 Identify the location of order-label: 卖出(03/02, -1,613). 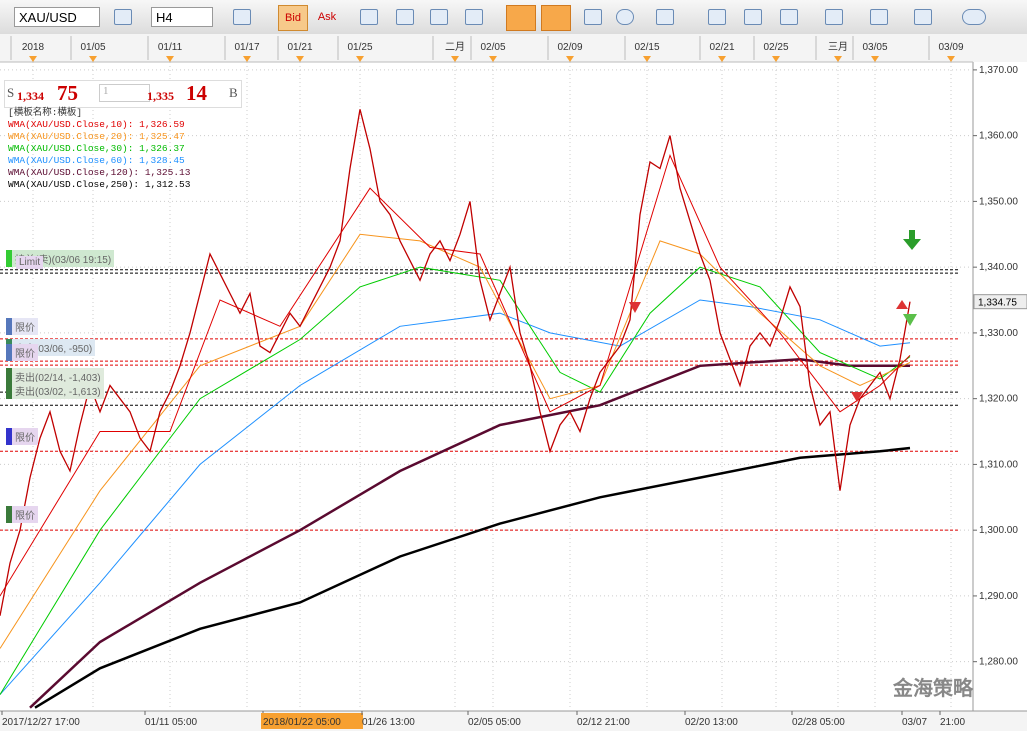
(55, 390).